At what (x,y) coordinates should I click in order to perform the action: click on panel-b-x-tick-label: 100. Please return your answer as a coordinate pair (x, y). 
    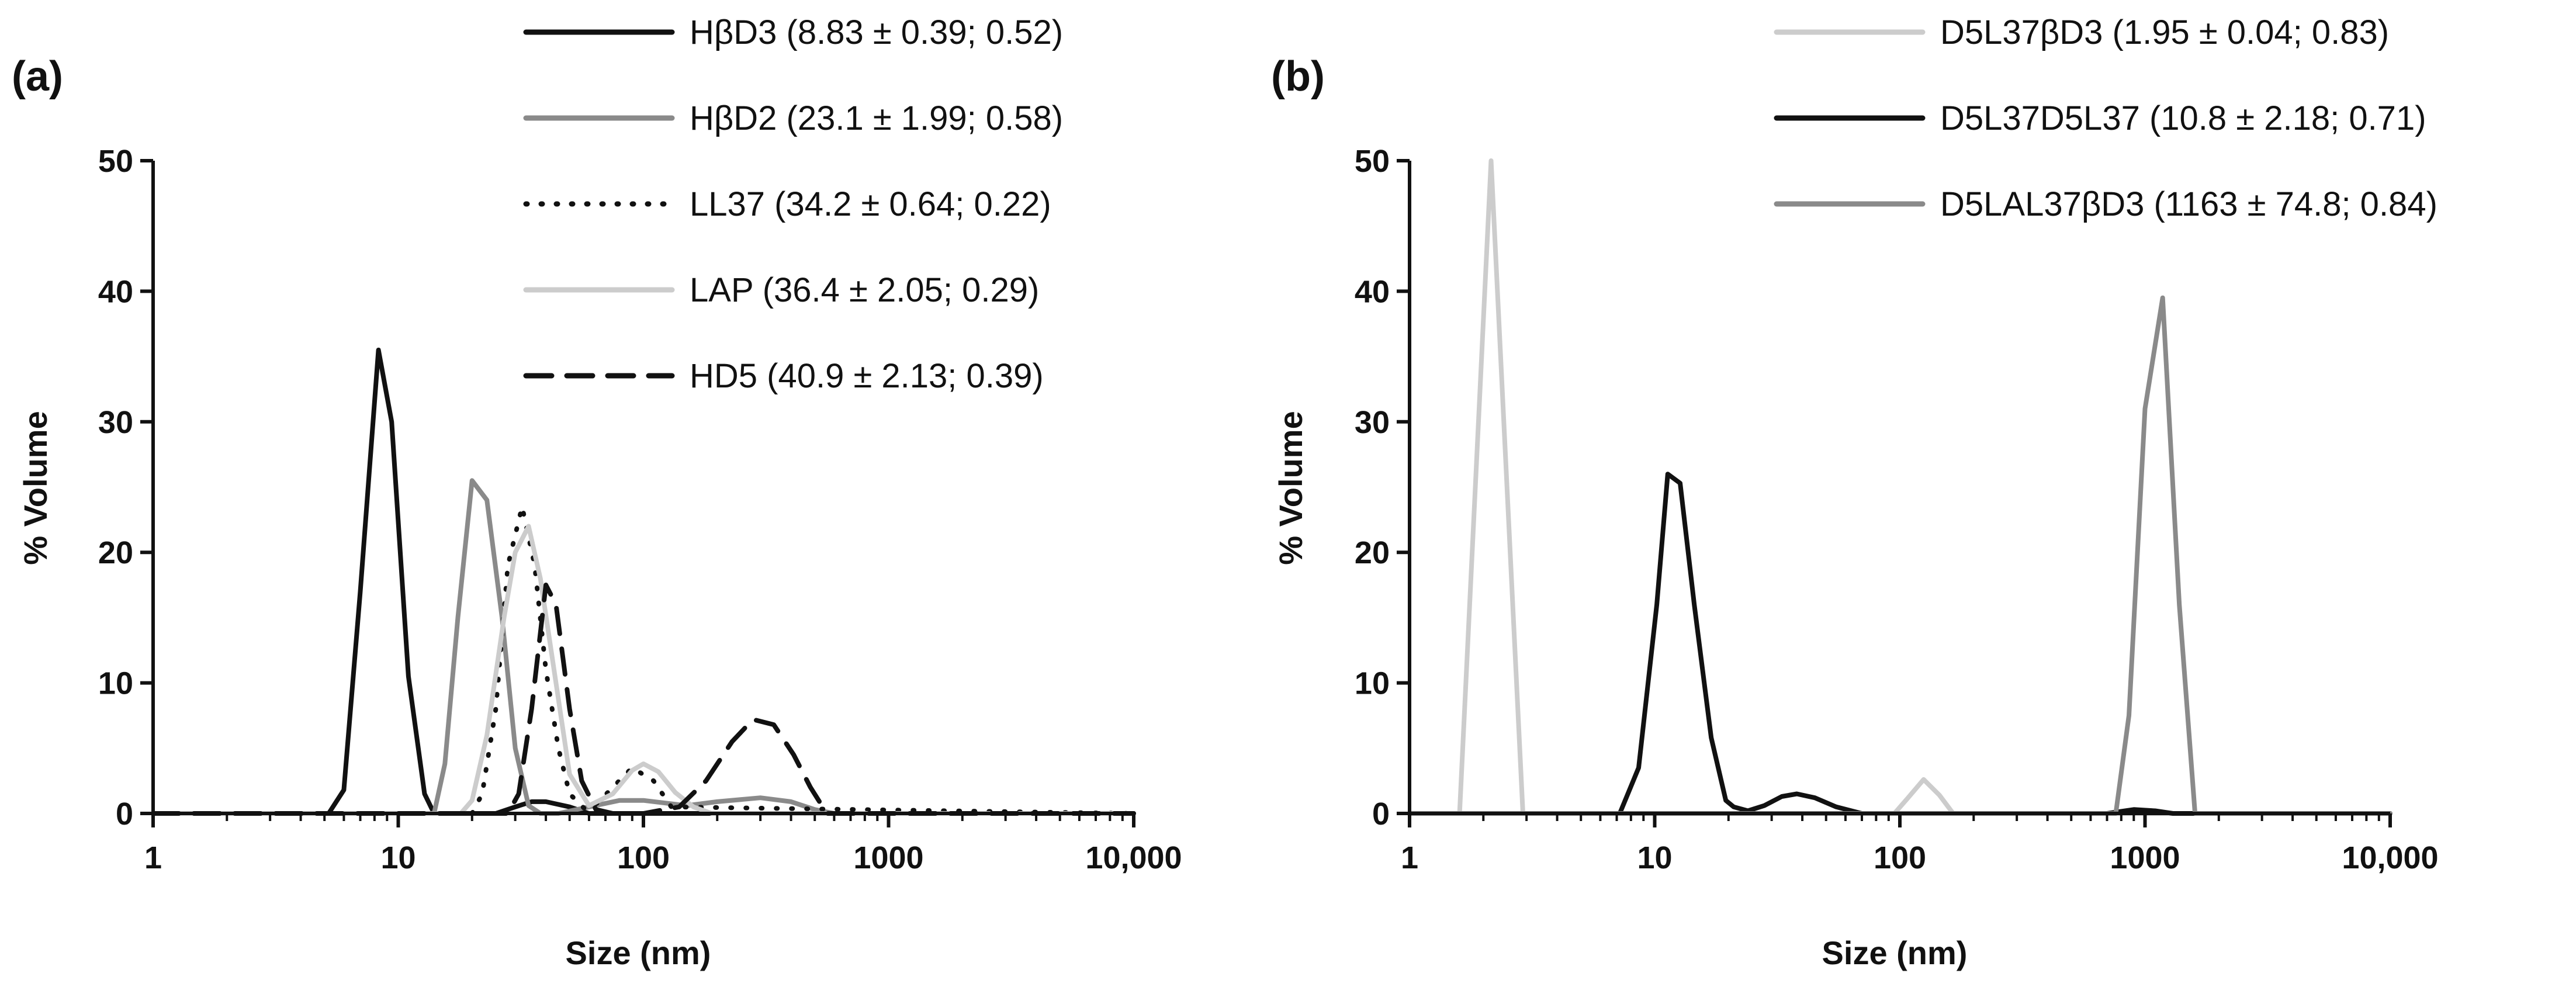
    Looking at the image, I should click on (1900, 857).